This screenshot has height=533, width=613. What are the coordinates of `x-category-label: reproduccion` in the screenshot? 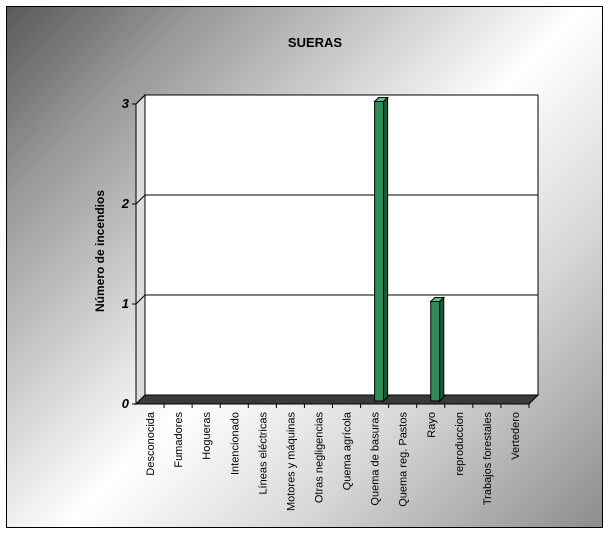 It's located at (460, 444).